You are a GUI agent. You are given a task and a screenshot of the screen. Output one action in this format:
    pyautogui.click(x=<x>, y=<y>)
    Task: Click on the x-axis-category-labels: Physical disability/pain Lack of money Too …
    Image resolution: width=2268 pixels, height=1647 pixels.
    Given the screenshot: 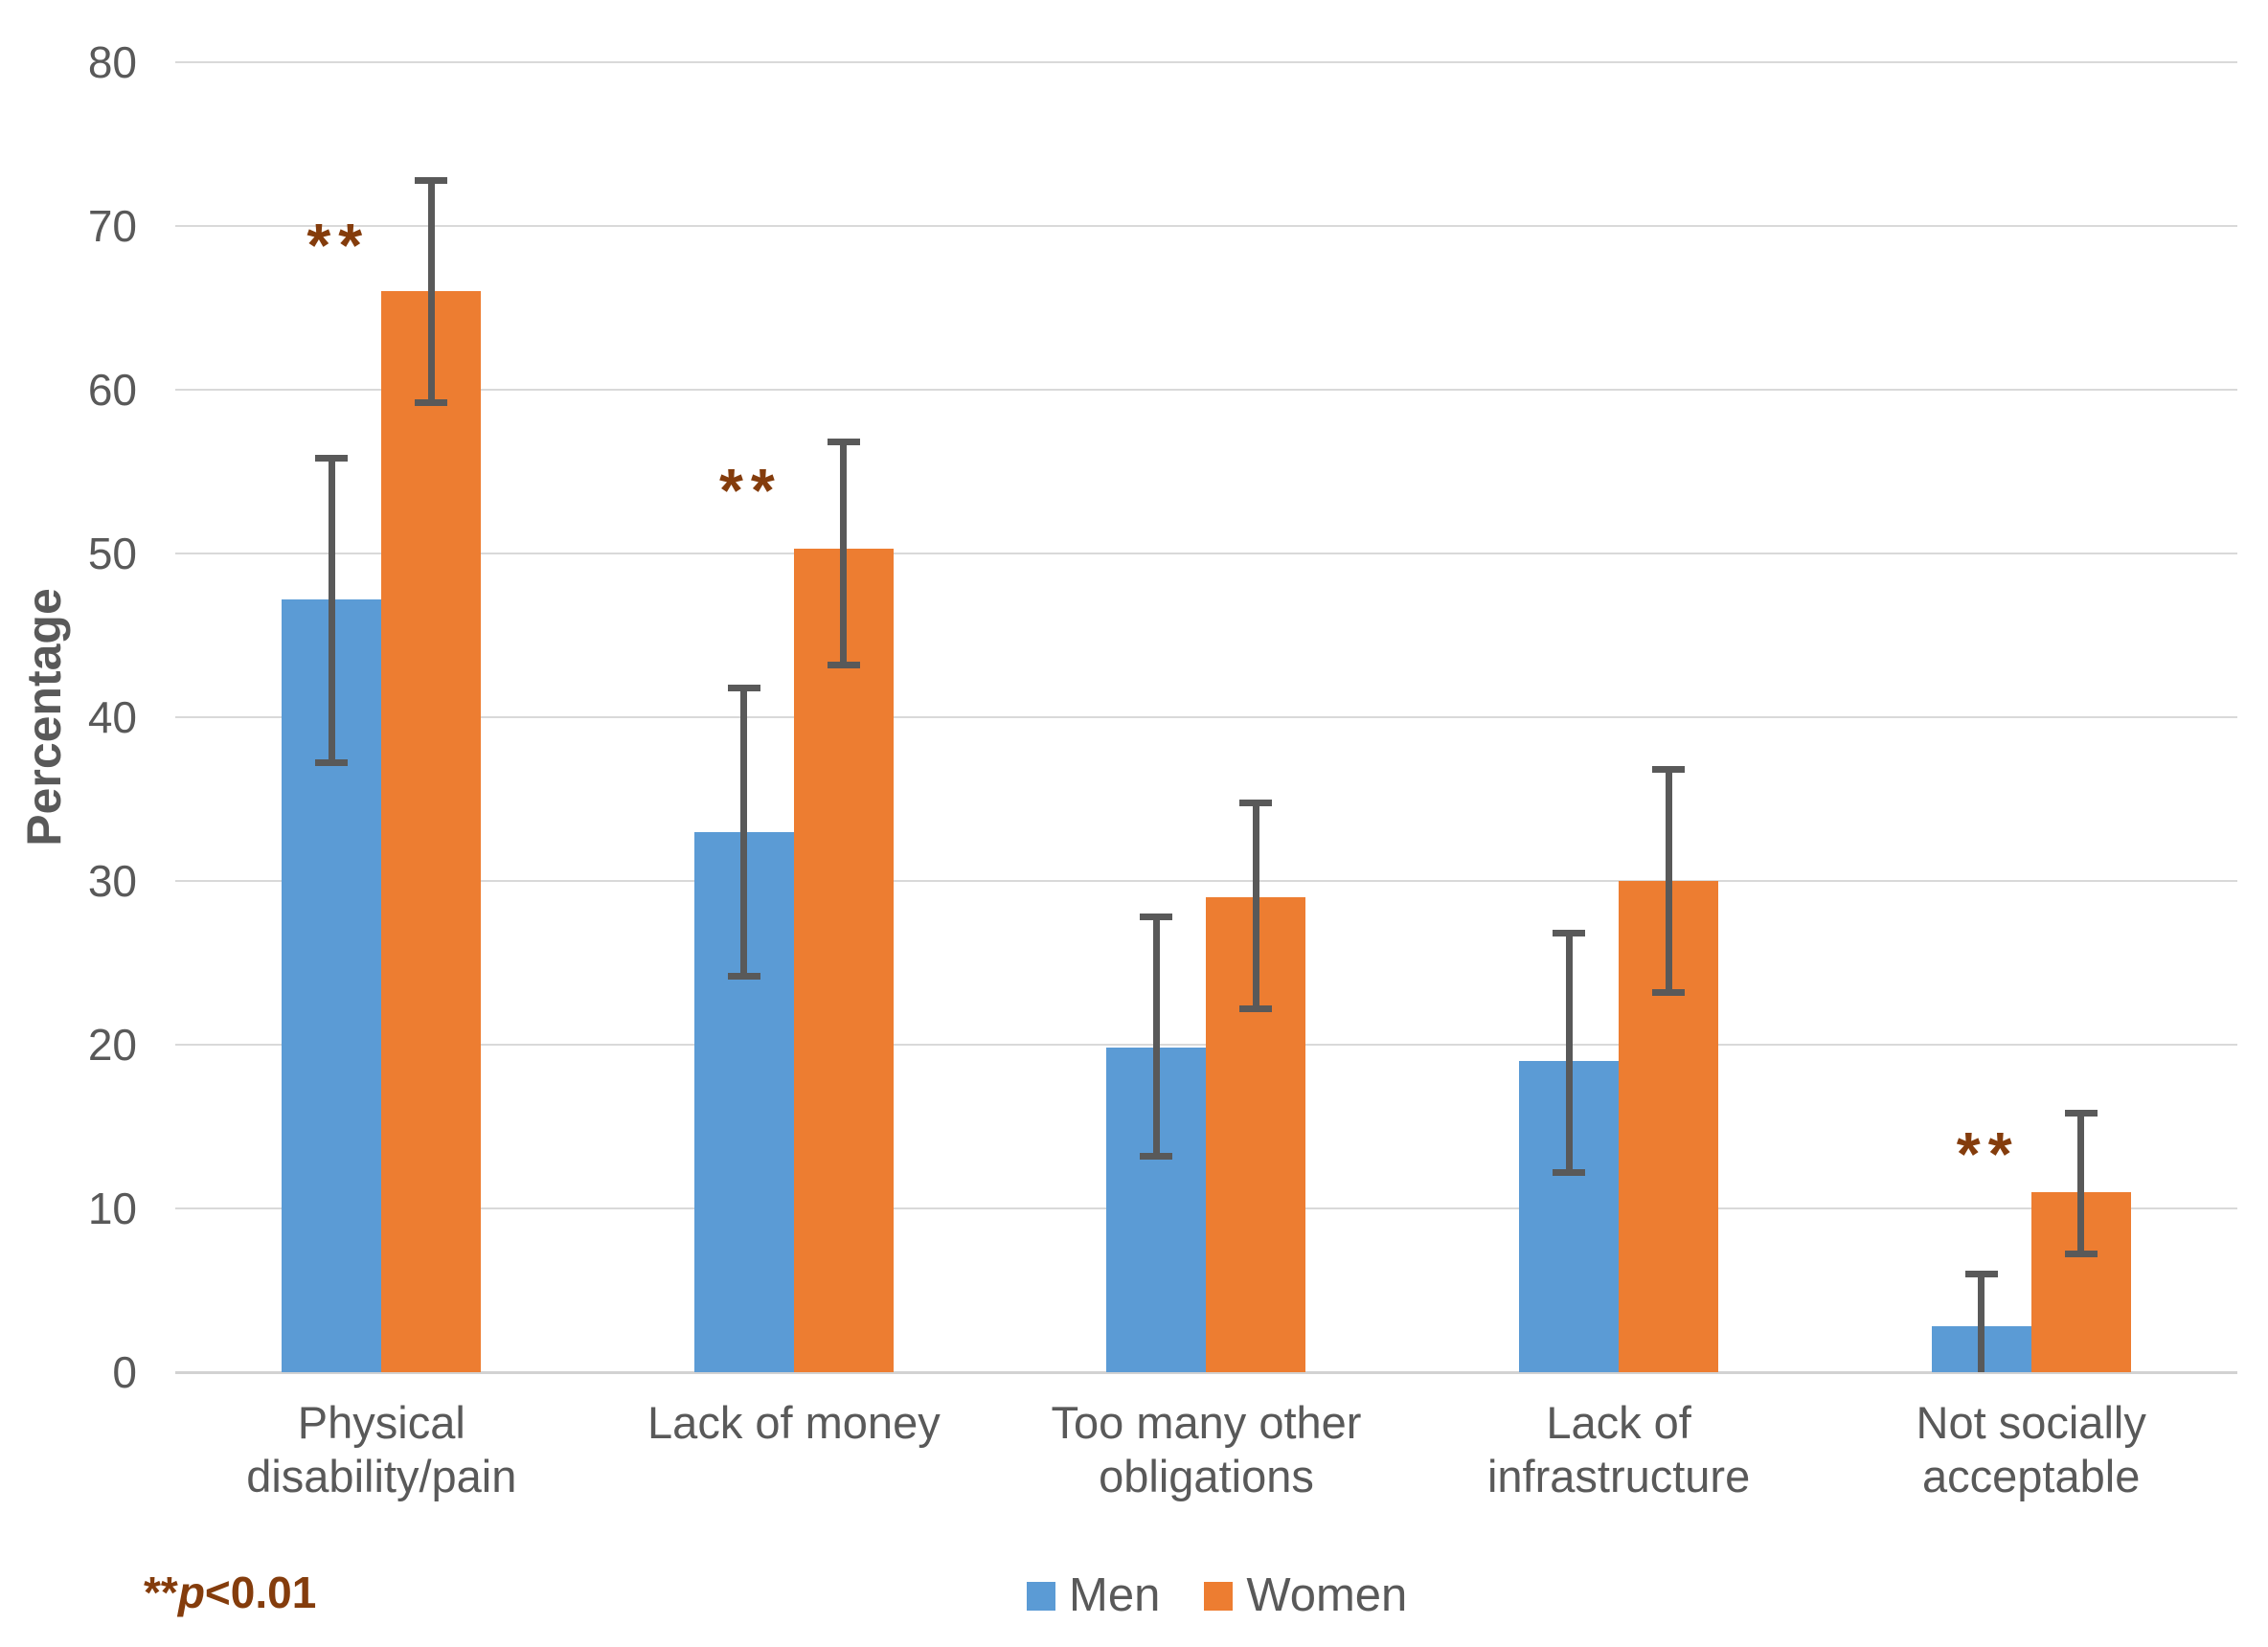 What is the action you would take?
    pyautogui.click(x=1206, y=1472)
    